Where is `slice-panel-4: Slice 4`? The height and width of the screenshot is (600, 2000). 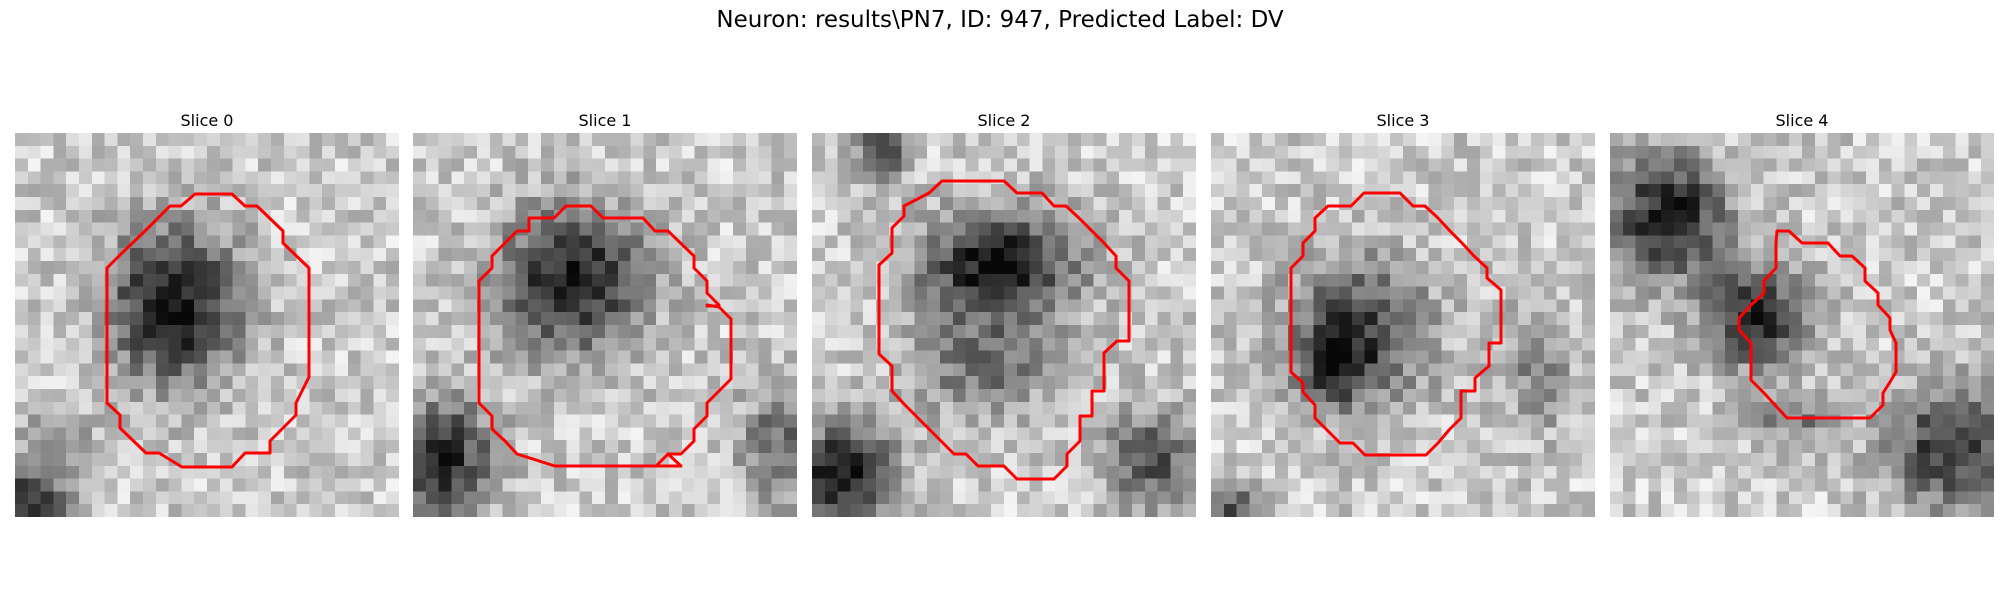
slice-panel-4: Slice 4 is located at coordinates (1802, 313).